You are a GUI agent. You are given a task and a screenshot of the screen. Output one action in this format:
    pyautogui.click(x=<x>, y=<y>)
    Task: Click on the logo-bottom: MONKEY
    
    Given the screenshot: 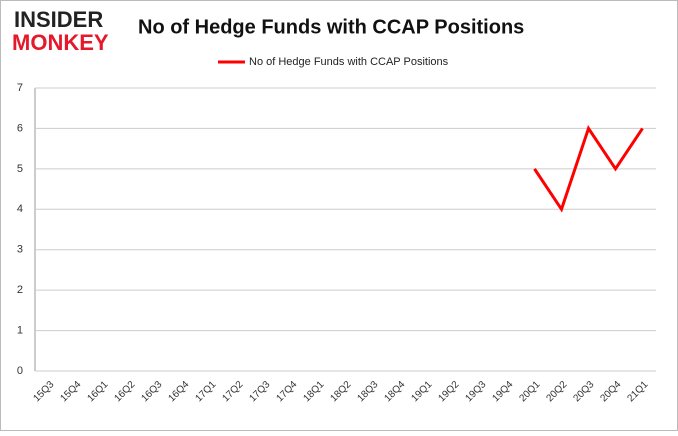 What is the action you would take?
    pyautogui.click(x=60, y=42)
    